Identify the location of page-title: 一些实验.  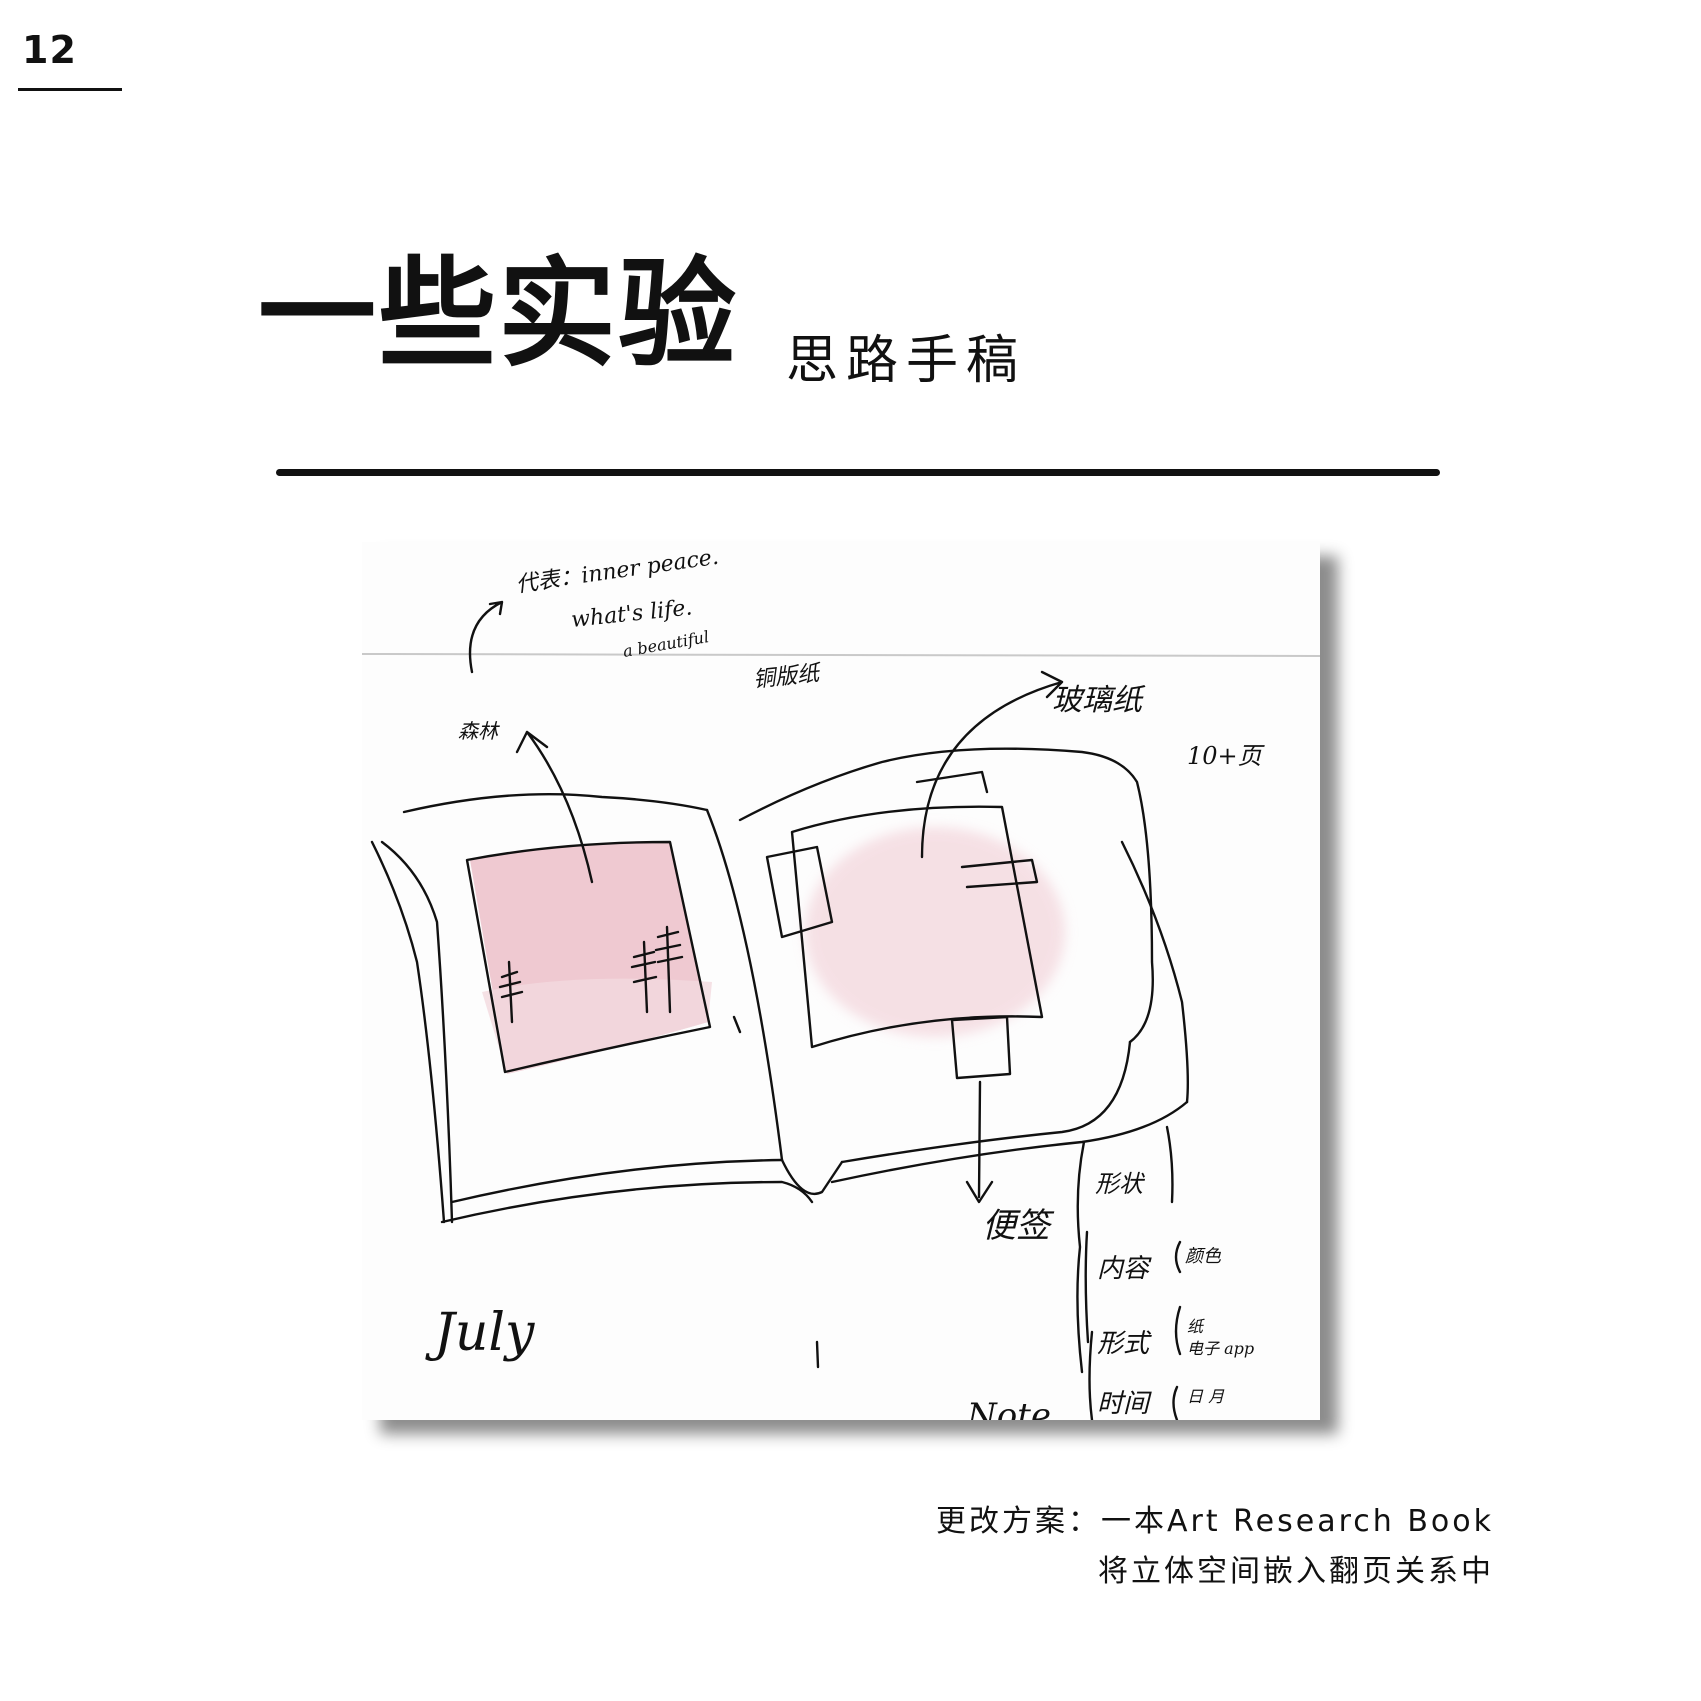
(498, 314).